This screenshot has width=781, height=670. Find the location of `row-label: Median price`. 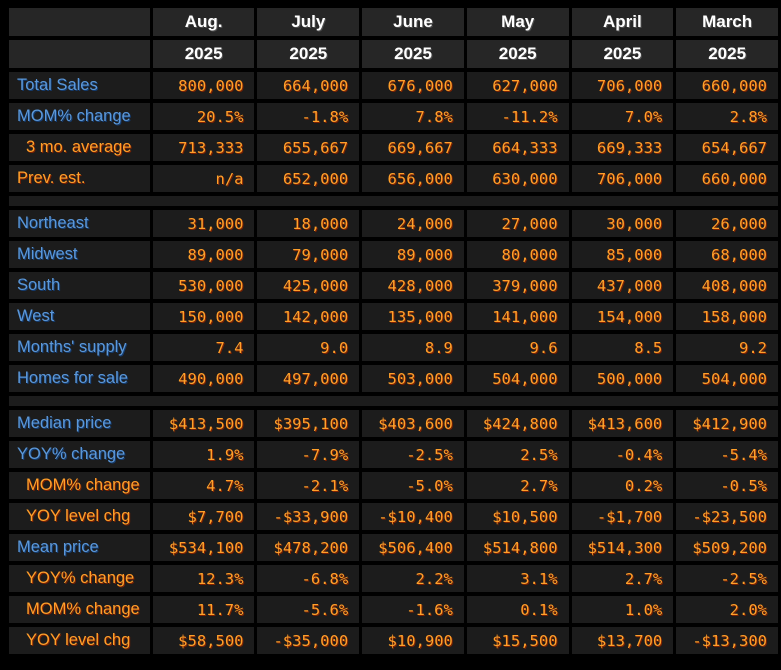

row-label: Median price is located at coordinates (79, 423).